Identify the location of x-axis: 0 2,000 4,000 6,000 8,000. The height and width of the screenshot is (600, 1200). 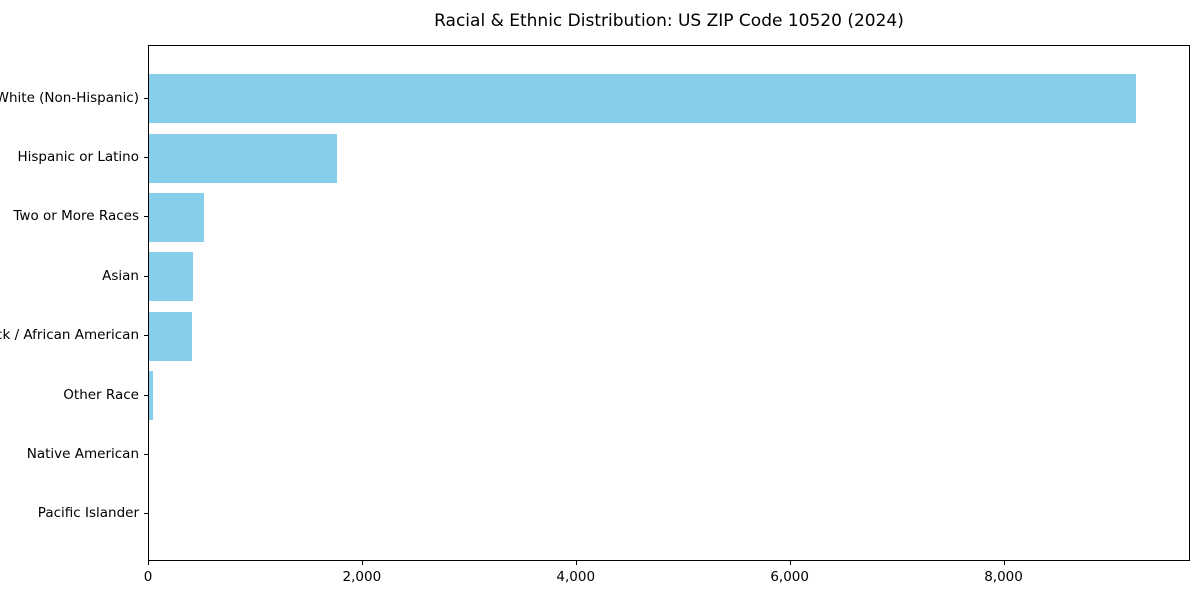
(667, 576).